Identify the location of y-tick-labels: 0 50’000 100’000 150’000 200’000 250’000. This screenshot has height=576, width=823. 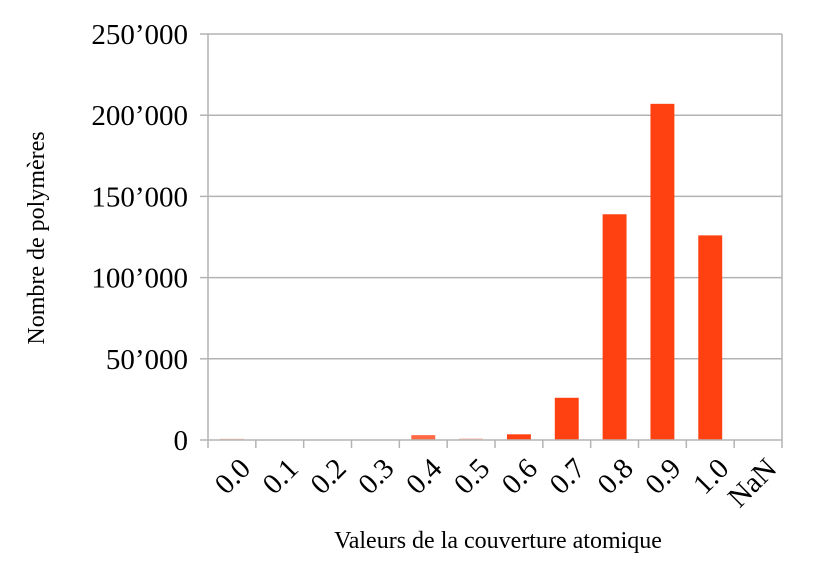
(139, 238).